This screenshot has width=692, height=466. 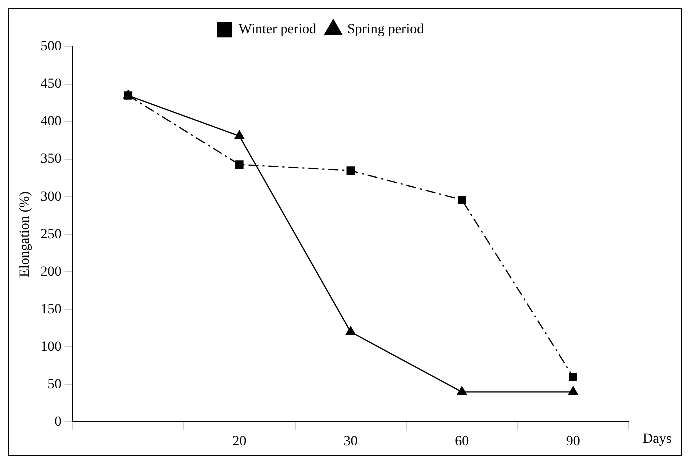 What do you see at coordinates (26, 234) in the screenshot?
I see `y-axis-title: Elongation (%)` at bounding box center [26, 234].